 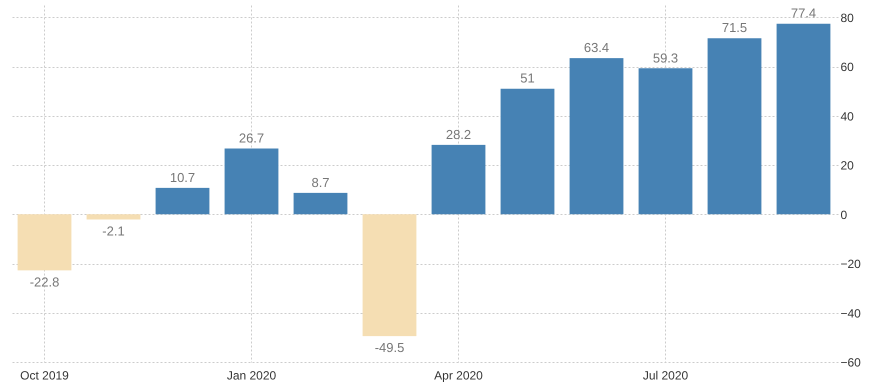 I want to click on x-tick-label: Jul 2020, so click(x=665, y=375).